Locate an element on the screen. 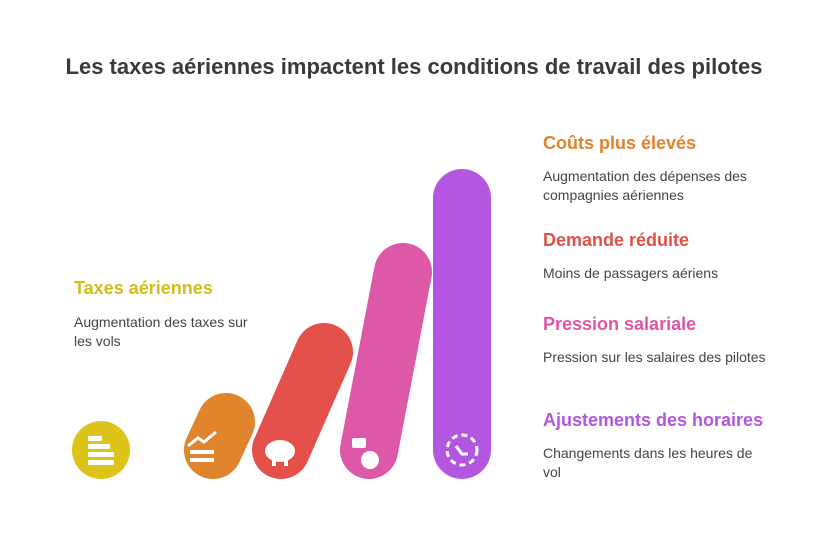 This screenshot has width=828, height=552. effect-title: Ajustements des horaires is located at coordinates (653, 420).